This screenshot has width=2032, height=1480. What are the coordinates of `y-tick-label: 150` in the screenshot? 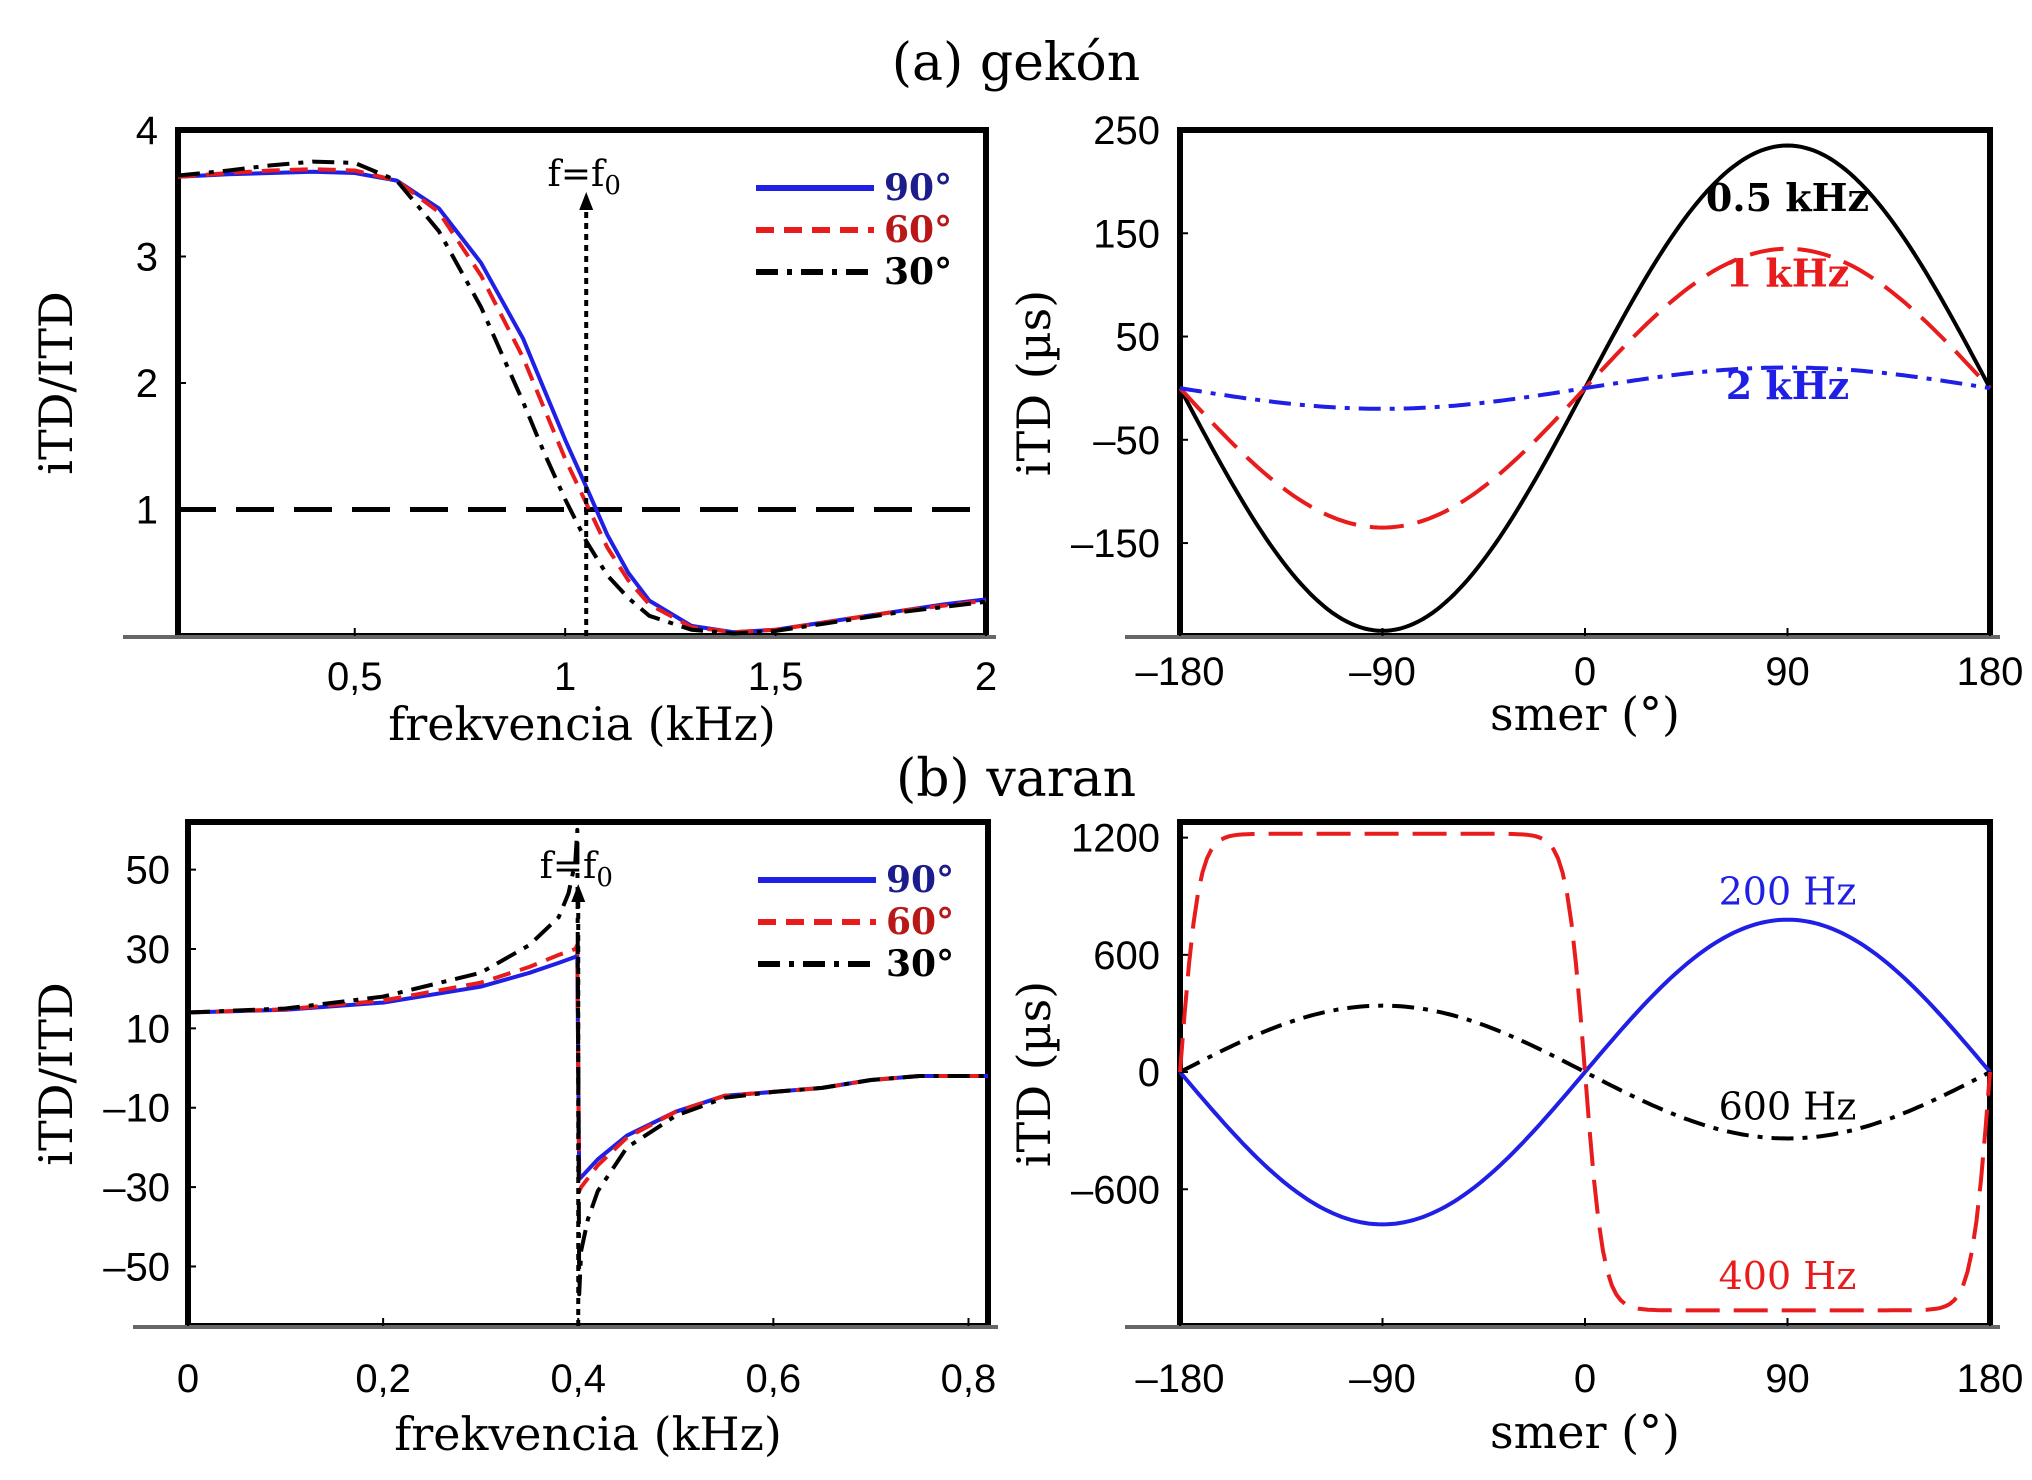 It's located at (1126, 234).